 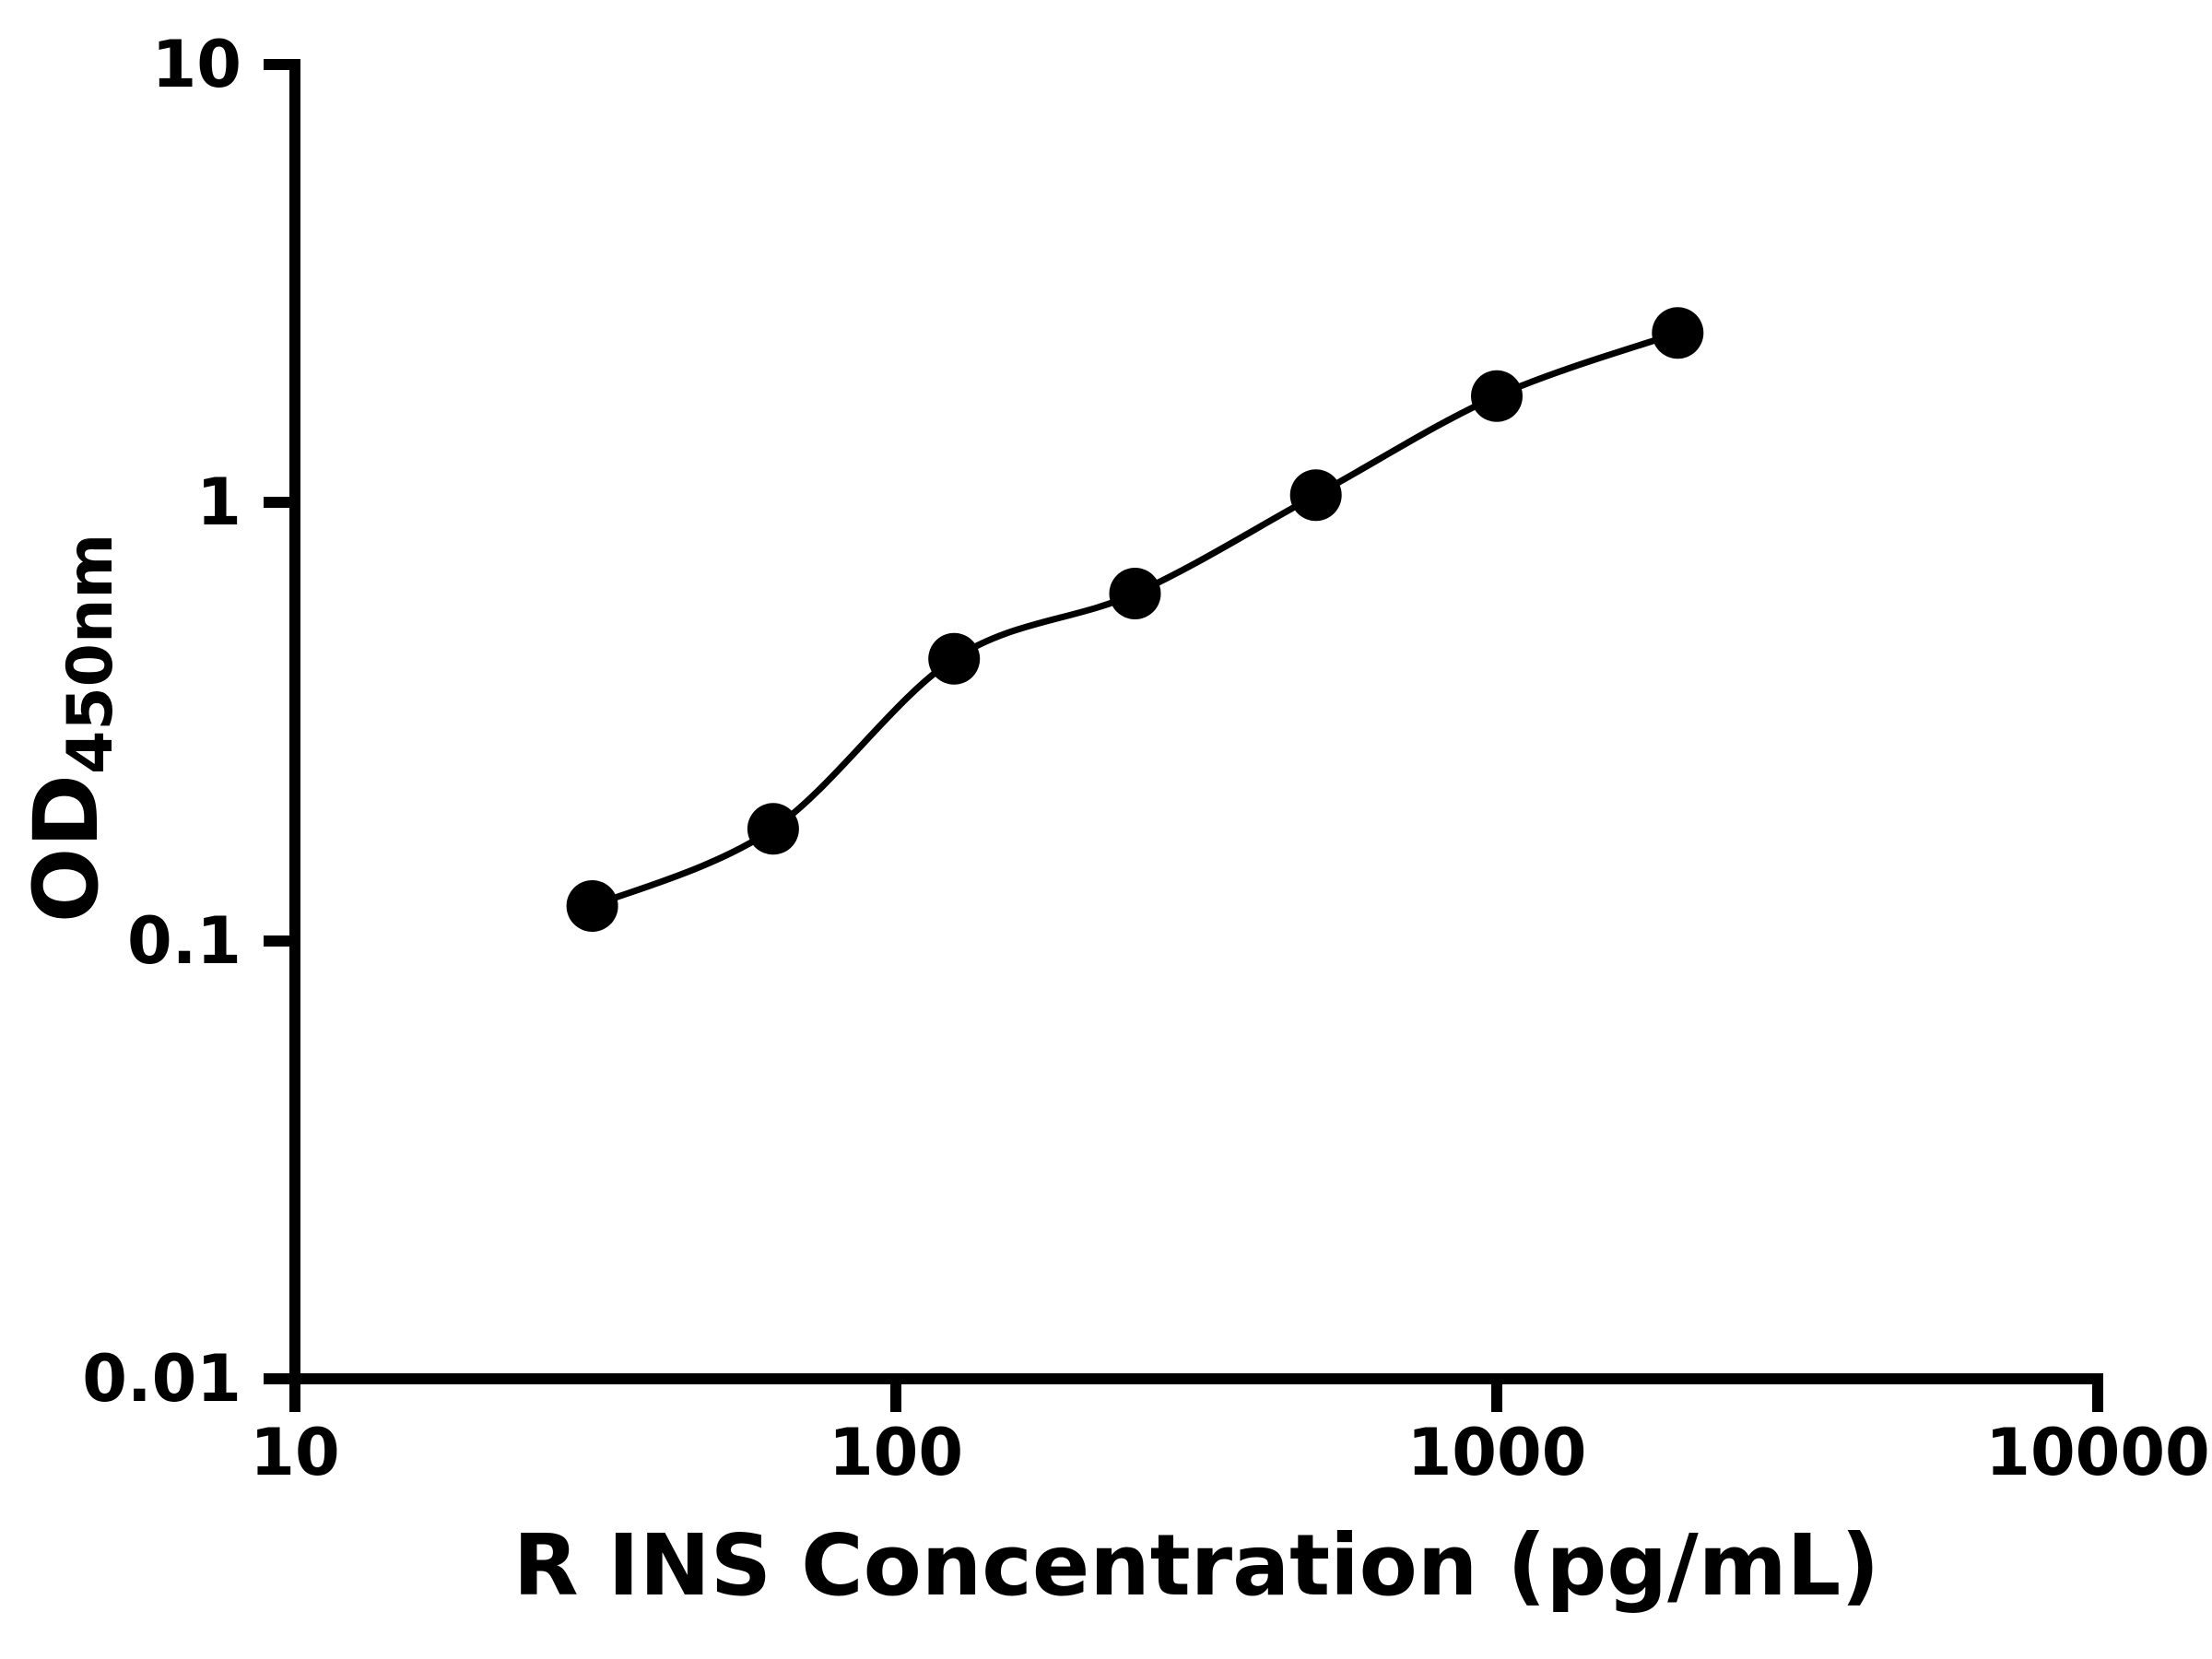 I want to click on y-axis-title: OD450nm, so click(x=71, y=729).